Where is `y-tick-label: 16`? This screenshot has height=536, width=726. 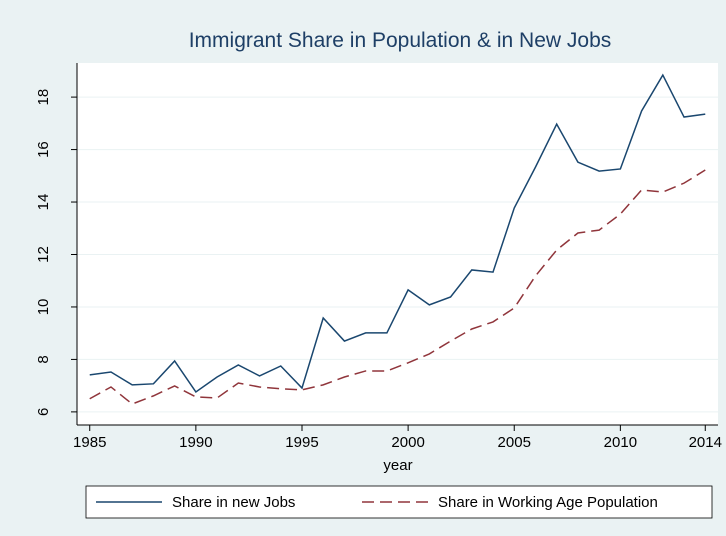
y-tick-label: 16 is located at coordinates (43, 149).